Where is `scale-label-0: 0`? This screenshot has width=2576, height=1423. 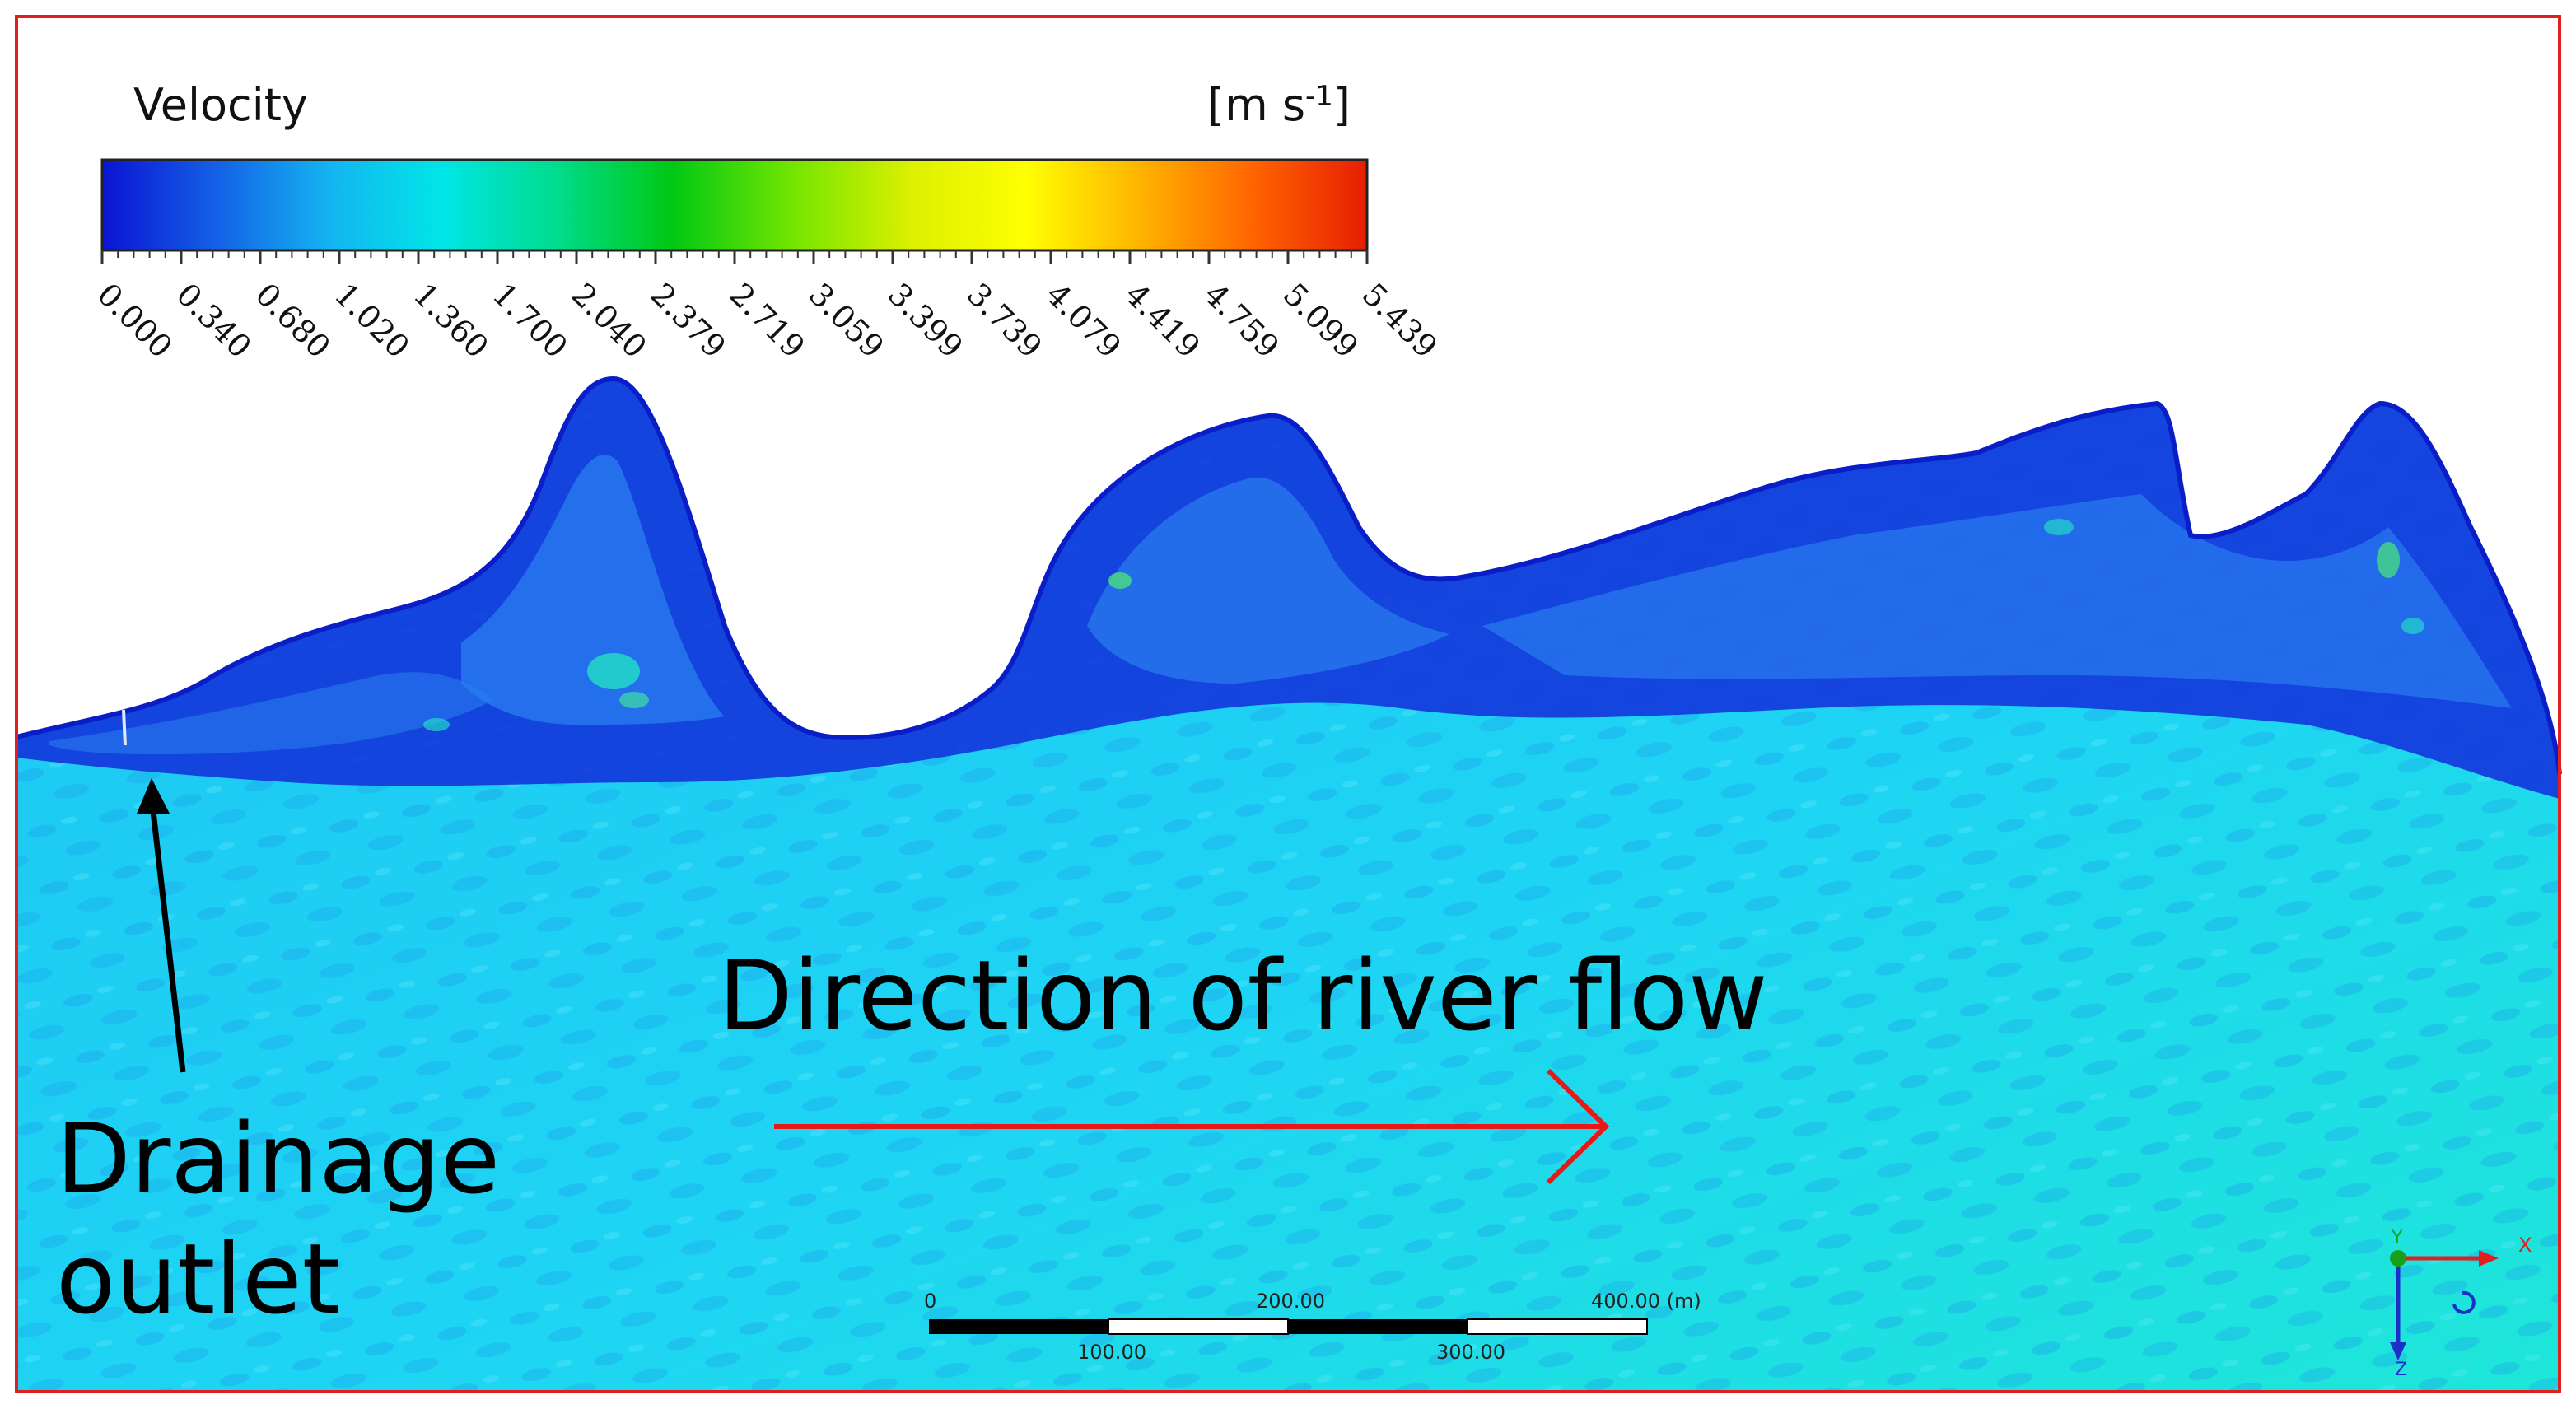 scale-label-0: 0 is located at coordinates (930, 1301).